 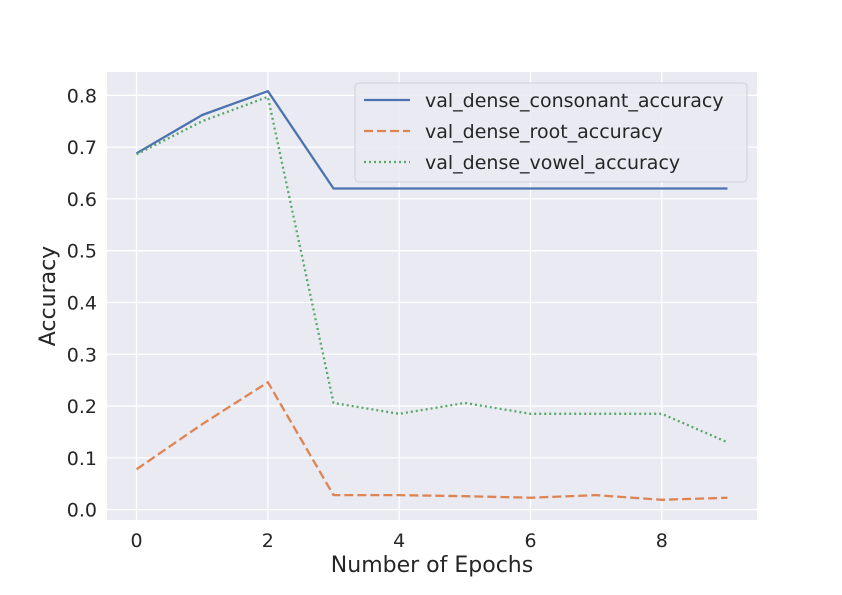 What do you see at coordinates (574, 101) in the screenshot?
I see `legend-entry-label: val_dense_consonant_accuracy` at bounding box center [574, 101].